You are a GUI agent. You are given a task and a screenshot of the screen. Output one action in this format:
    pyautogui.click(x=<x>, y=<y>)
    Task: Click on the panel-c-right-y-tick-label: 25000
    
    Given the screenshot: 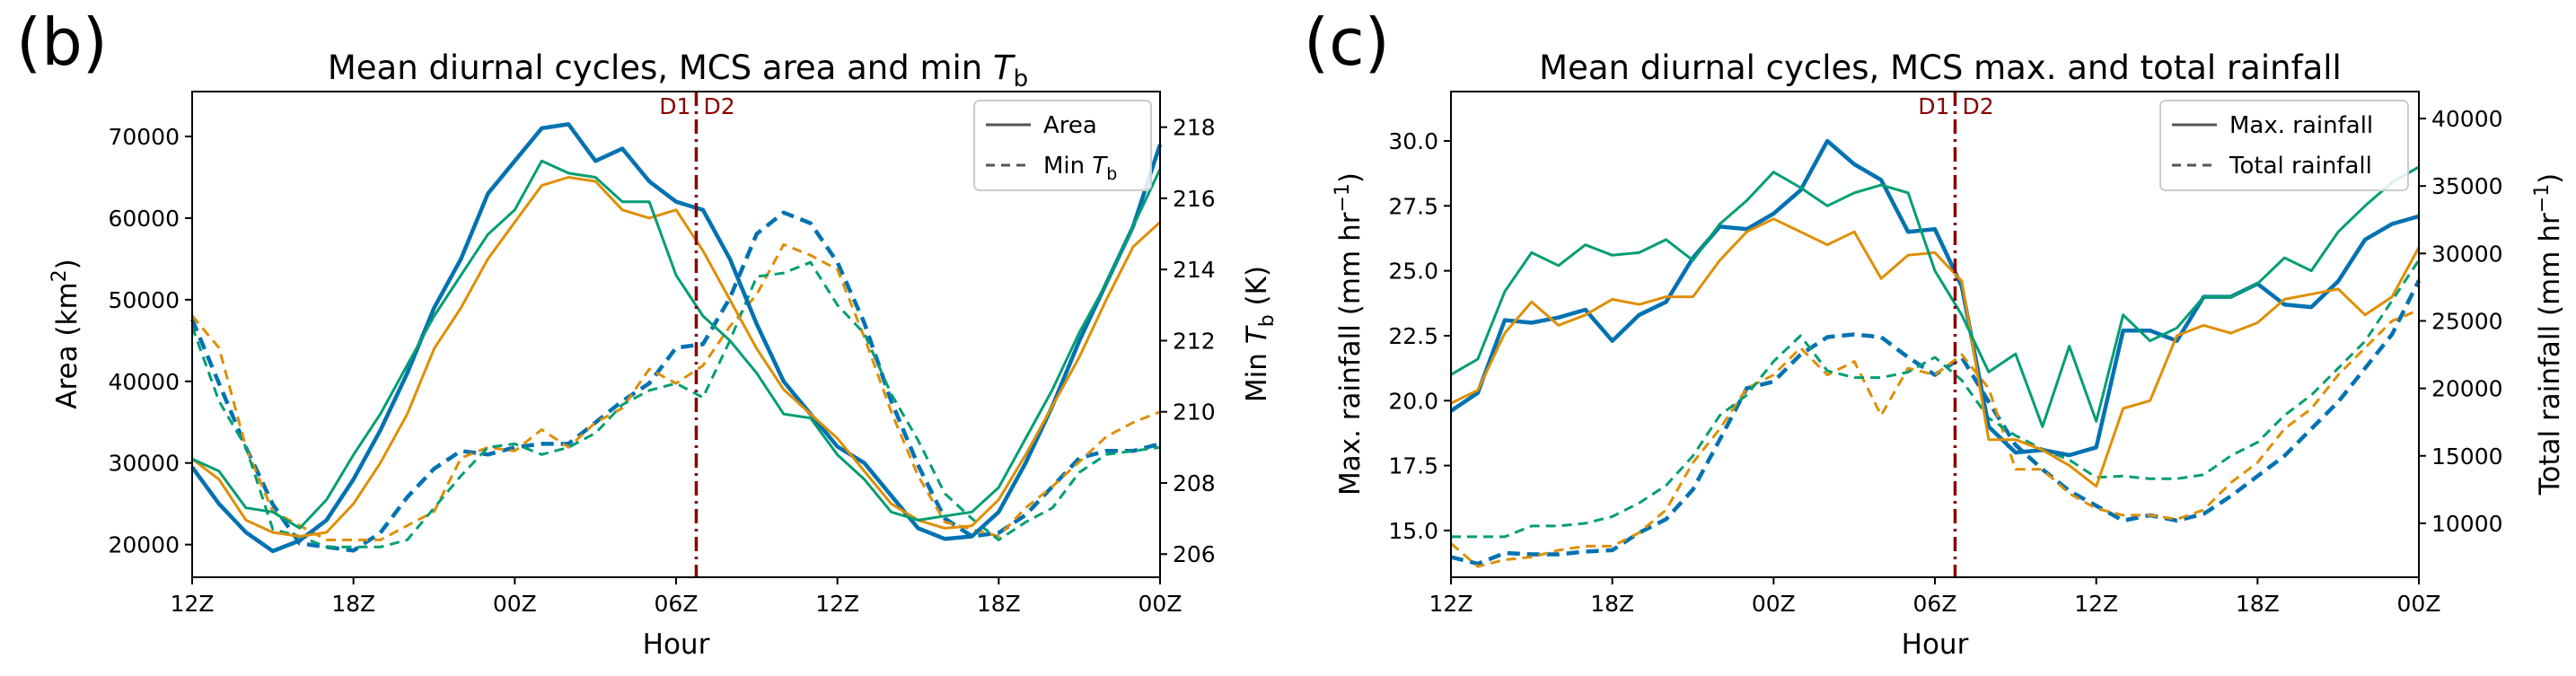 What is the action you would take?
    pyautogui.click(x=2467, y=321)
    